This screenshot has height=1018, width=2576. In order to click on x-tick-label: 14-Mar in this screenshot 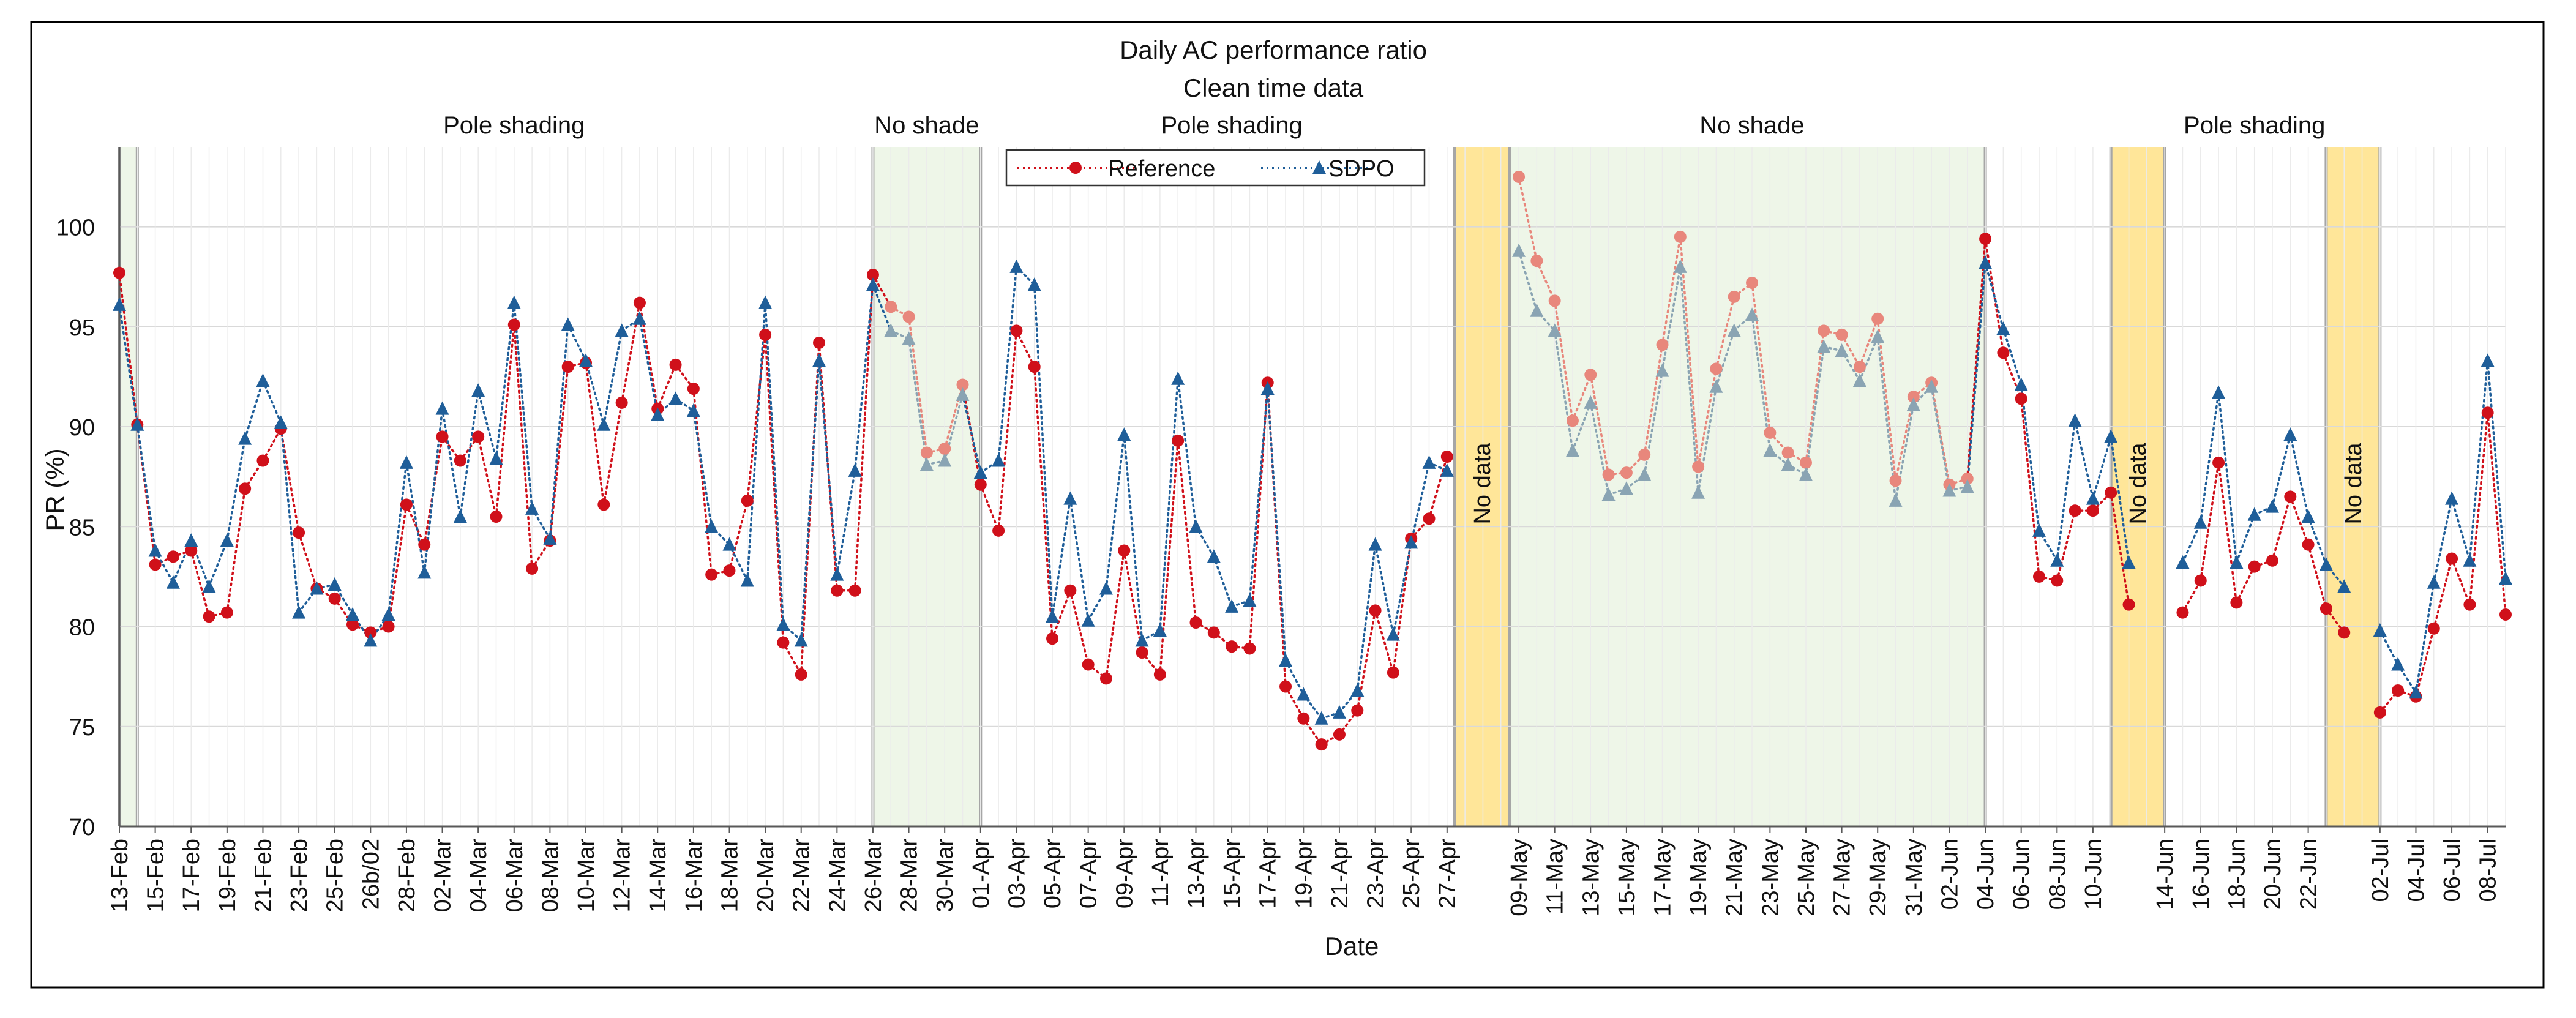, I will do `click(658, 876)`.